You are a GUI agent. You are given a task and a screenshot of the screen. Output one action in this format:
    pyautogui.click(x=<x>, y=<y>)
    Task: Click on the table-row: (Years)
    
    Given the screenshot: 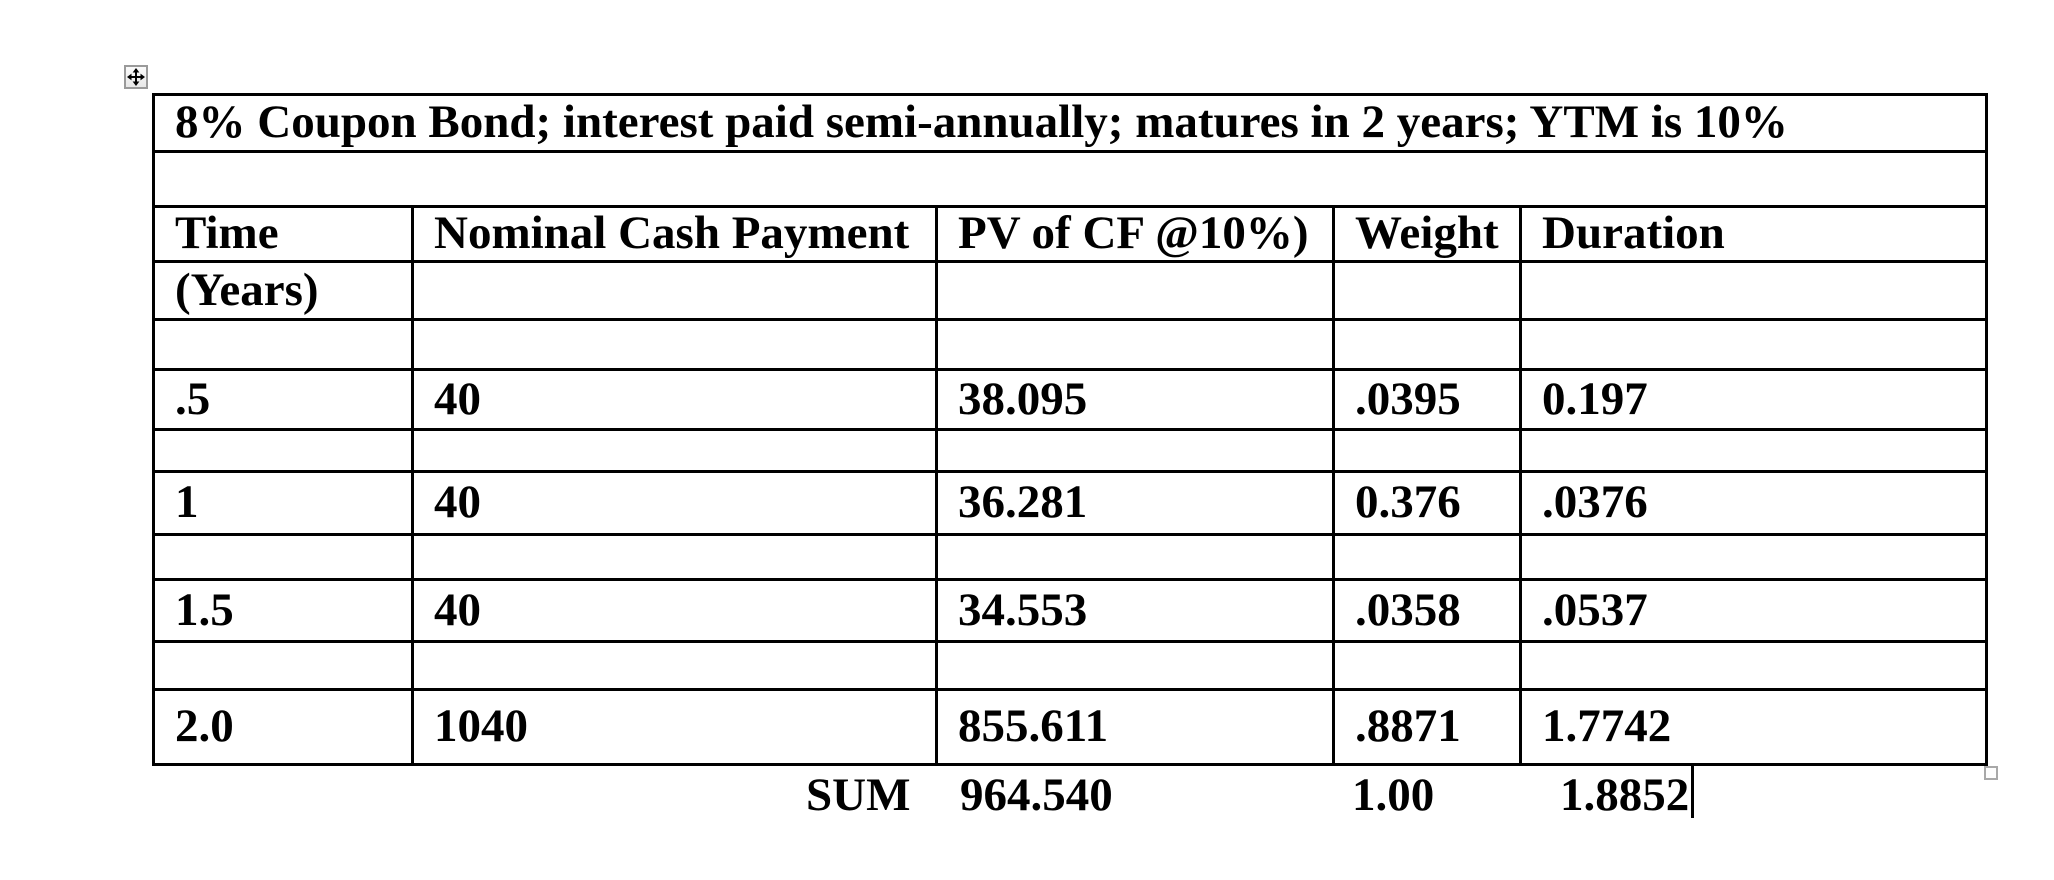 What is the action you would take?
    pyautogui.click(x=1070, y=290)
    